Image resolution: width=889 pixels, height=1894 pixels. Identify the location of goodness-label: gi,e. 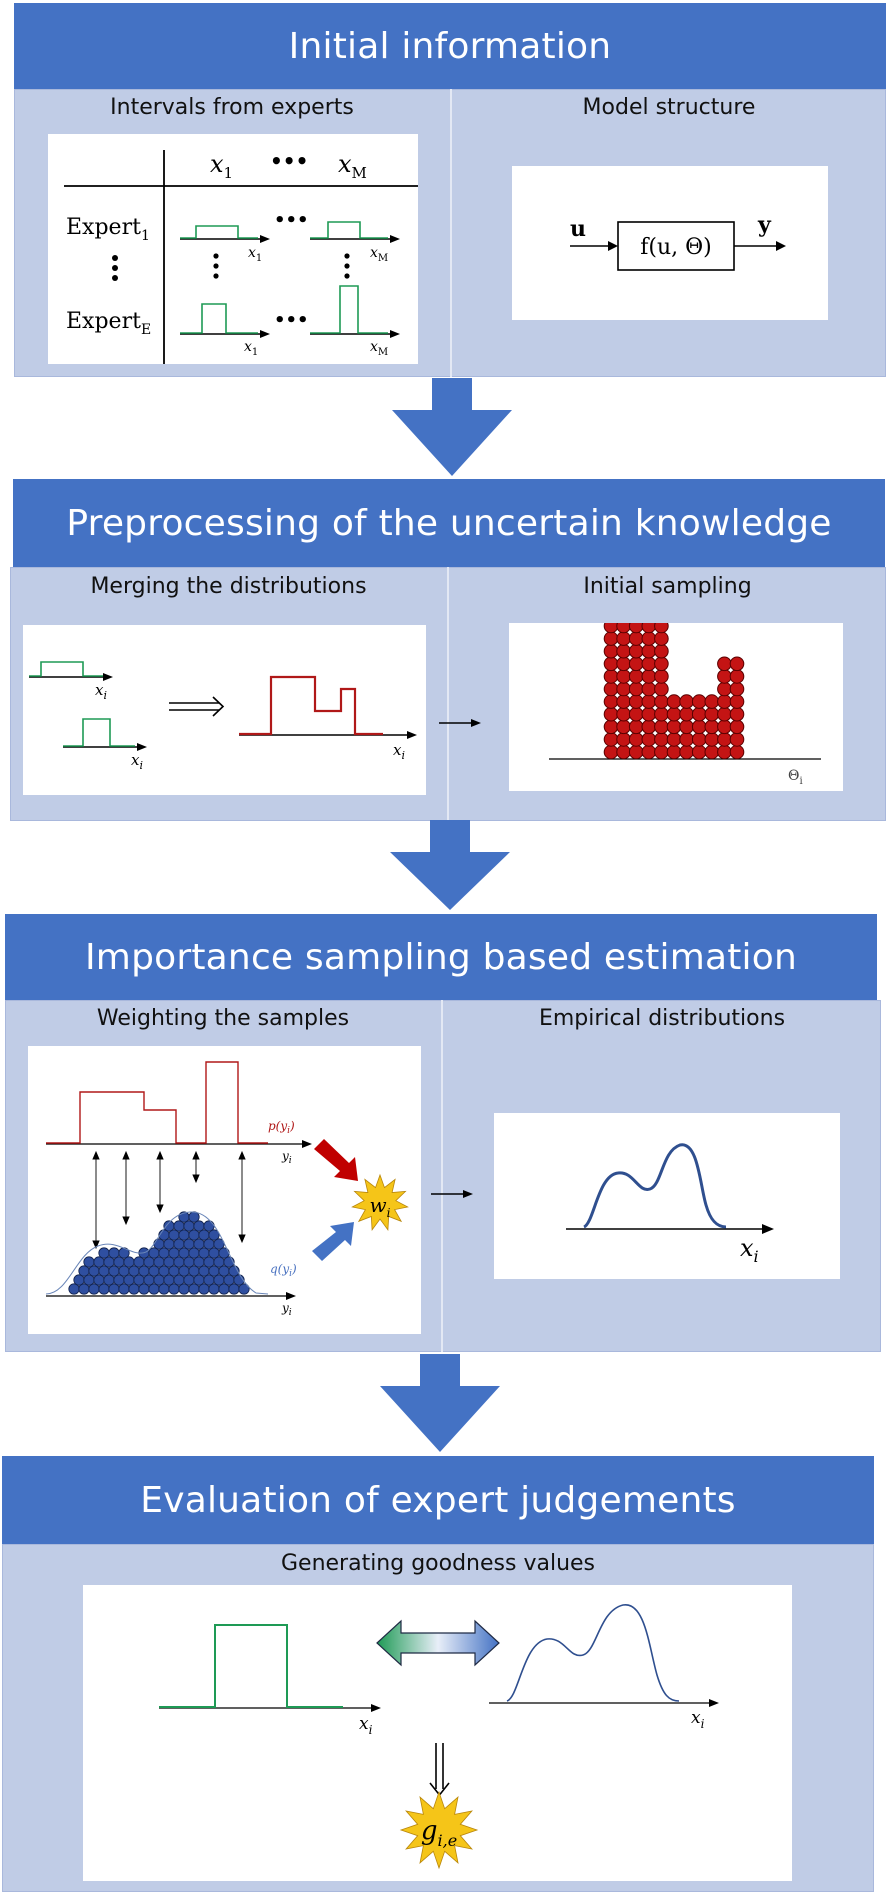
(439, 1833).